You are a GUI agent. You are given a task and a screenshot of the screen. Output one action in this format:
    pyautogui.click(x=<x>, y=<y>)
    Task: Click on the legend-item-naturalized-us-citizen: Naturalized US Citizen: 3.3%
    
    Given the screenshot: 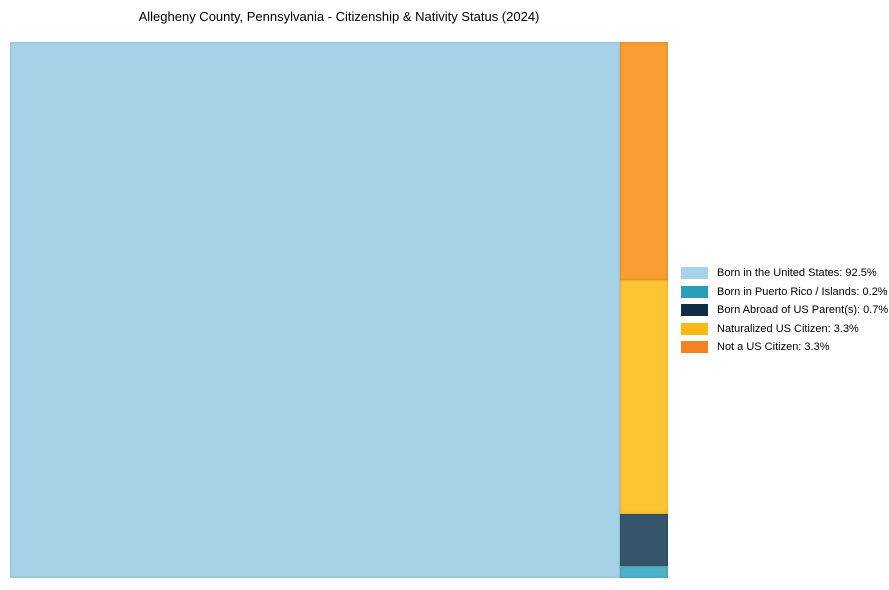 What is the action you would take?
    pyautogui.click(x=784, y=328)
    